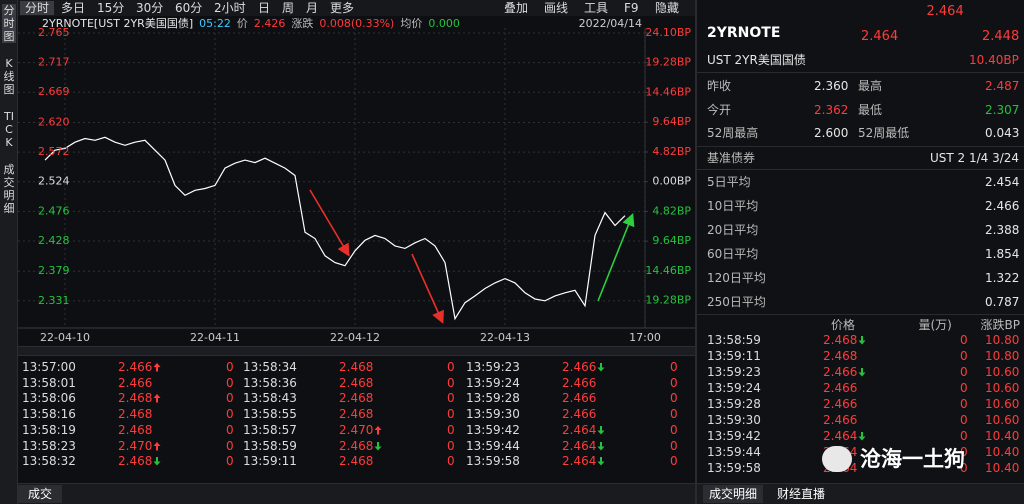 Image resolution: width=1024 pixels, height=504 pixels. What do you see at coordinates (837, 459) in the screenshot?
I see `watermark-icon` at bounding box center [837, 459].